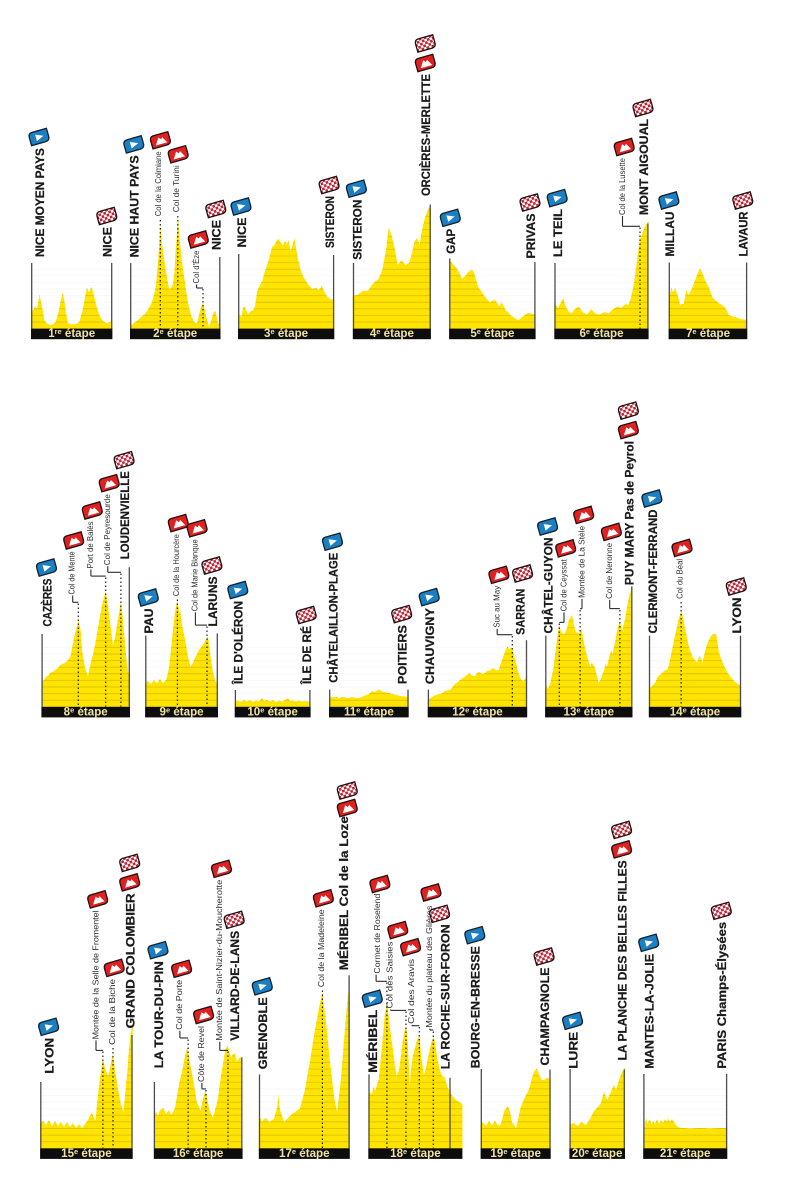 The width and height of the screenshot is (800, 1200). Describe the element at coordinates (176, 188) in the screenshot. I see `svg-text: Col de Turini` at that location.